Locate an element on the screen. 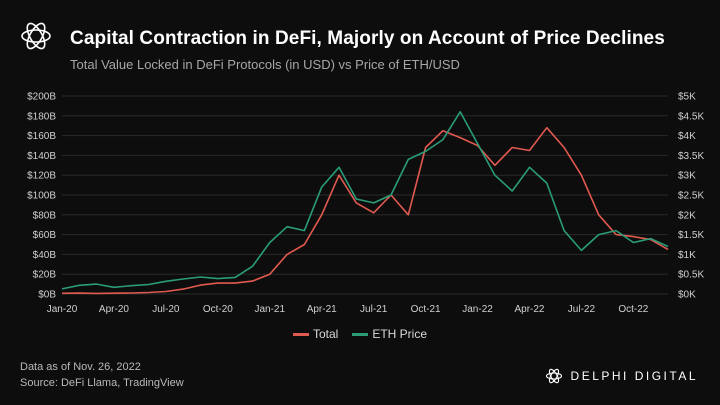 The height and width of the screenshot is (405, 720). y-right-tick-label: $1K is located at coordinates (687, 255).